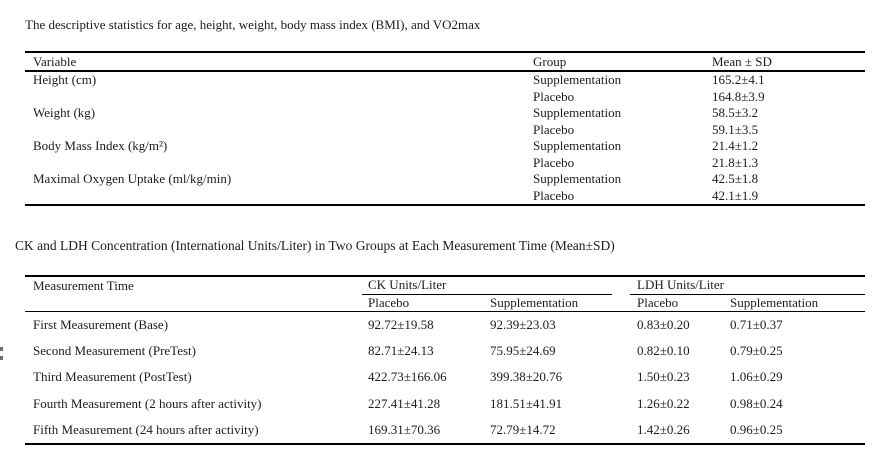  What do you see at coordinates (526, 377) in the screenshot?
I see `cell-ck-supplementation: 399.38±20.76` at bounding box center [526, 377].